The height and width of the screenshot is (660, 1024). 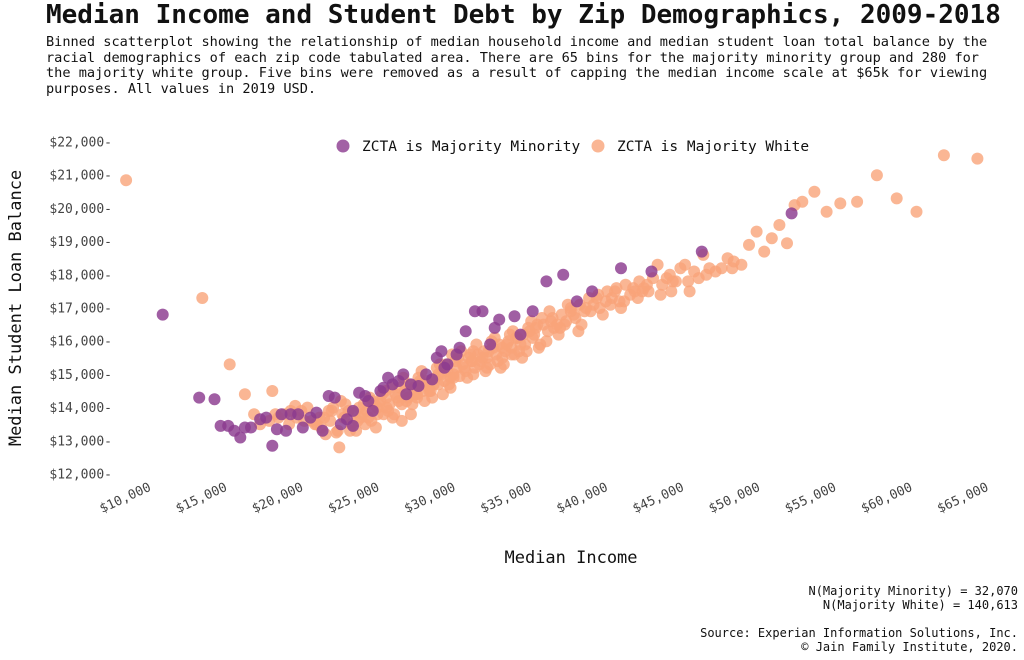 What do you see at coordinates (354, 498) in the screenshot?
I see `x-tick-label: $25,000` at bounding box center [354, 498].